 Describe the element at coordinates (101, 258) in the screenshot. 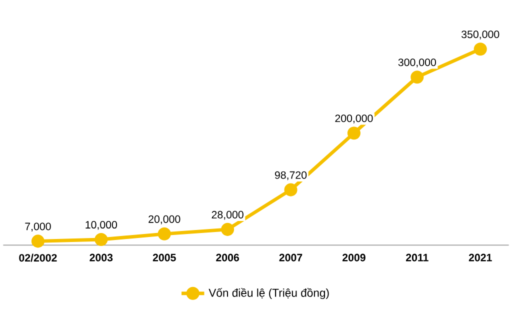

I see `x-tick-label: 2003` at that location.